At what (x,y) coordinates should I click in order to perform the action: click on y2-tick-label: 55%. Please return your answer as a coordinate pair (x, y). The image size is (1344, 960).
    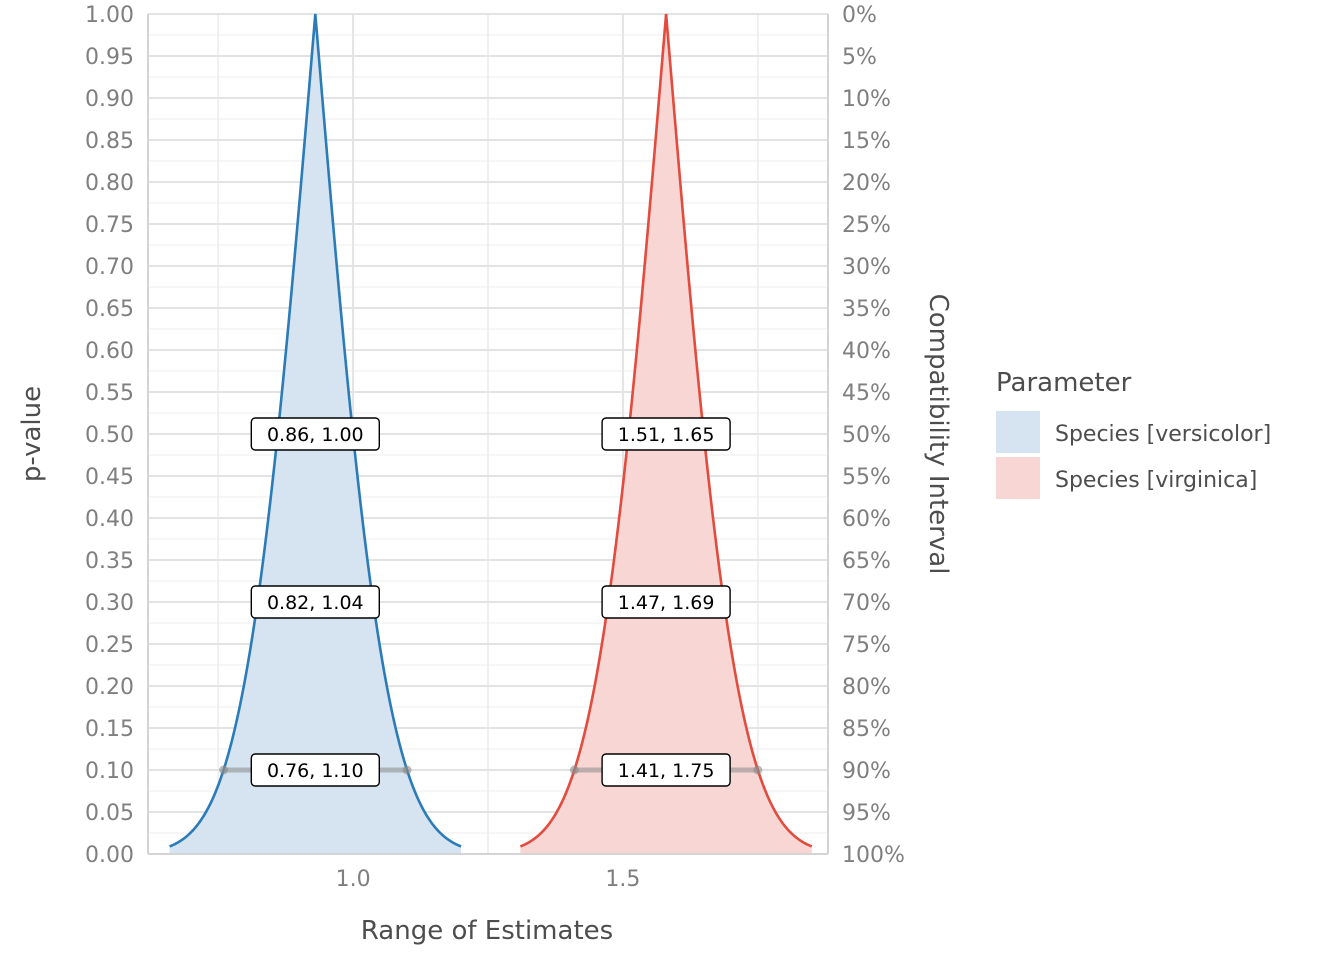
    Looking at the image, I should click on (866, 477).